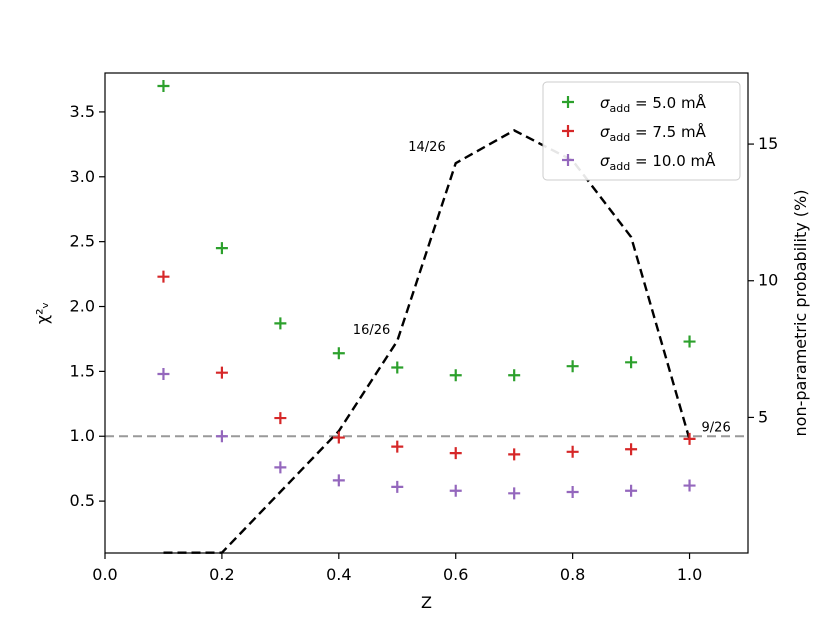 The image size is (831, 622). What do you see at coordinates (763, 416) in the screenshot?
I see `y-right-tick-label: 5` at bounding box center [763, 416].